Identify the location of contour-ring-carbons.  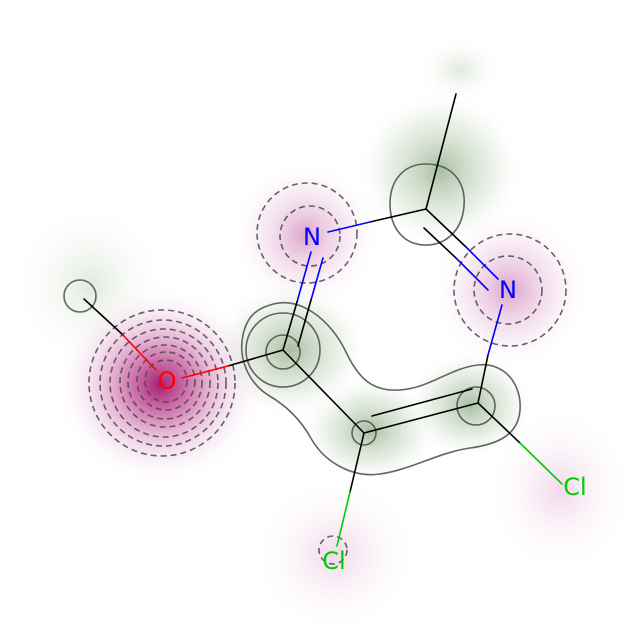
(381, 389).